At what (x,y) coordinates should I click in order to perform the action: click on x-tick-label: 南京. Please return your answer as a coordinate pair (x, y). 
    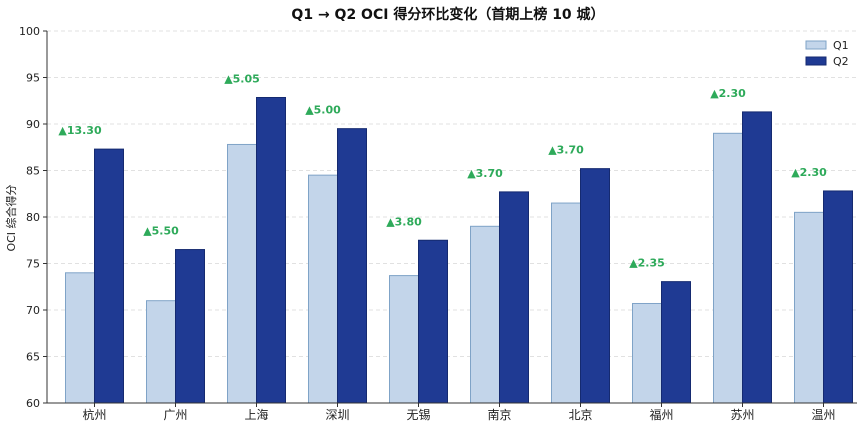
    Looking at the image, I should click on (499, 414).